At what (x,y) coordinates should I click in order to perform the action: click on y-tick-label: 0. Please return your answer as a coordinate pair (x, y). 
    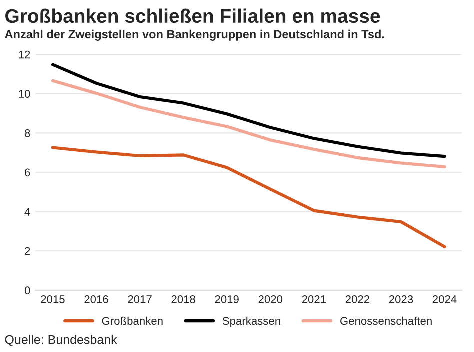
    Looking at the image, I should click on (27, 290).